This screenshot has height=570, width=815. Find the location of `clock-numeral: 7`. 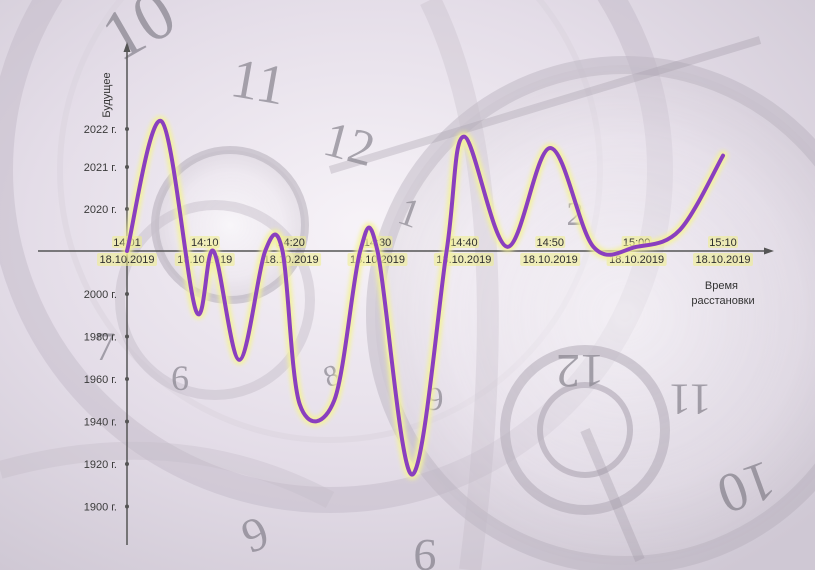

clock-numeral: 7 is located at coordinates (105, 346).